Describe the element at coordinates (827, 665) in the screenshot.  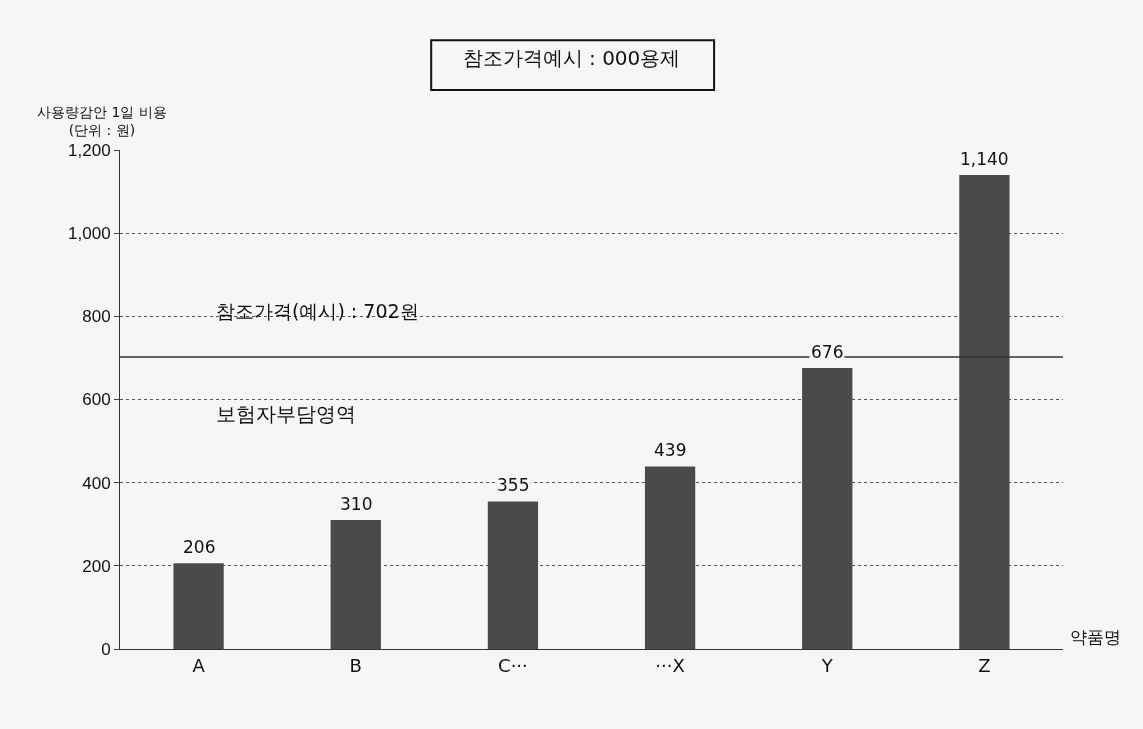
I see `x-tick-label: Y` at that location.